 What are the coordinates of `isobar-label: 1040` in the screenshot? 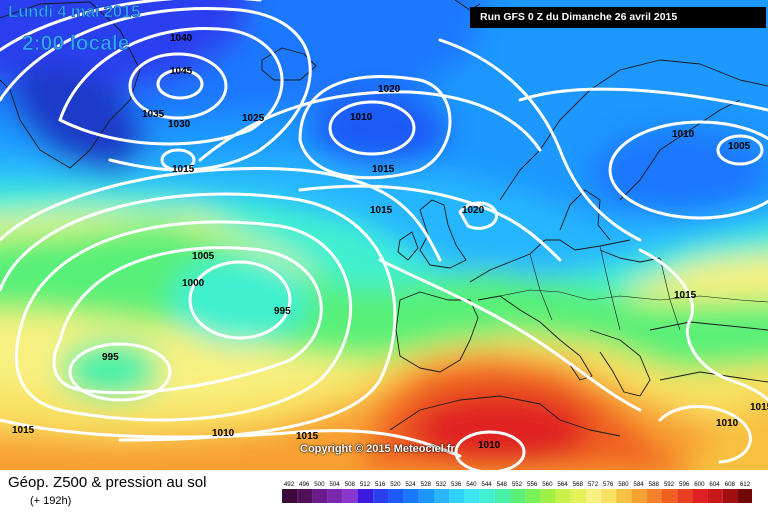 It's located at (181, 38).